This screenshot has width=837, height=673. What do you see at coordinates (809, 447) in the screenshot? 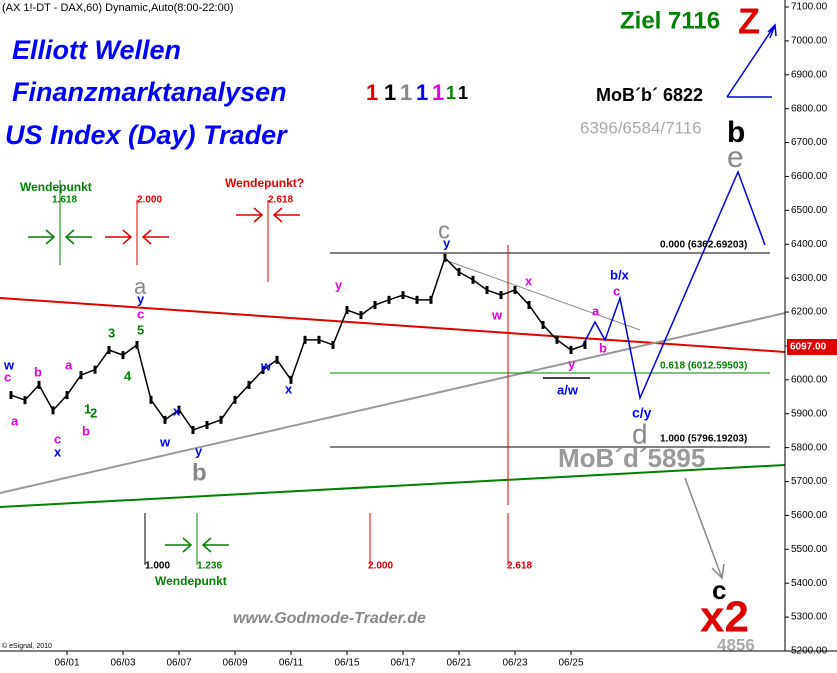
I see `y-tick-label: 5800.00` at bounding box center [809, 447].